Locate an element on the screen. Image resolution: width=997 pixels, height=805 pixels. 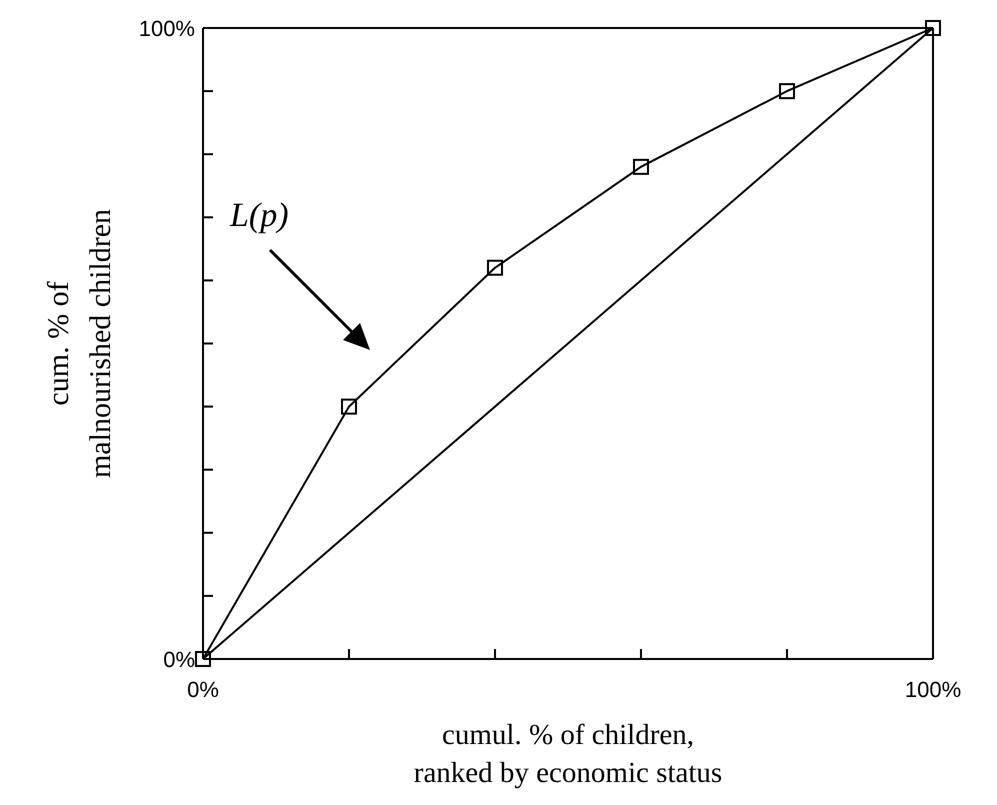
annotation: L(p) is located at coordinates (259, 215).